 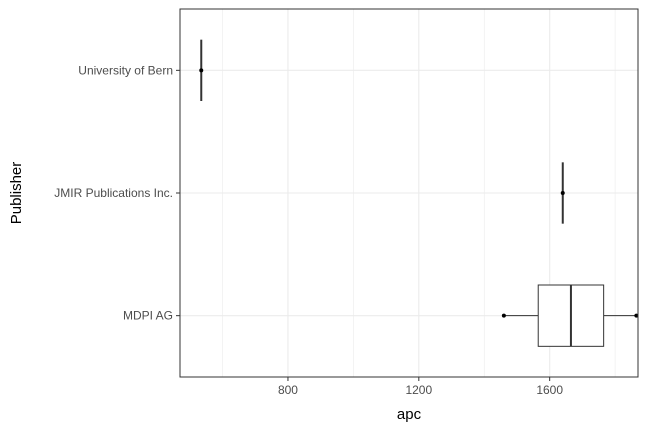 What do you see at coordinates (418, 390) in the screenshot?
I see `x-tick-label: 1200` at bounding box center [418, 390].